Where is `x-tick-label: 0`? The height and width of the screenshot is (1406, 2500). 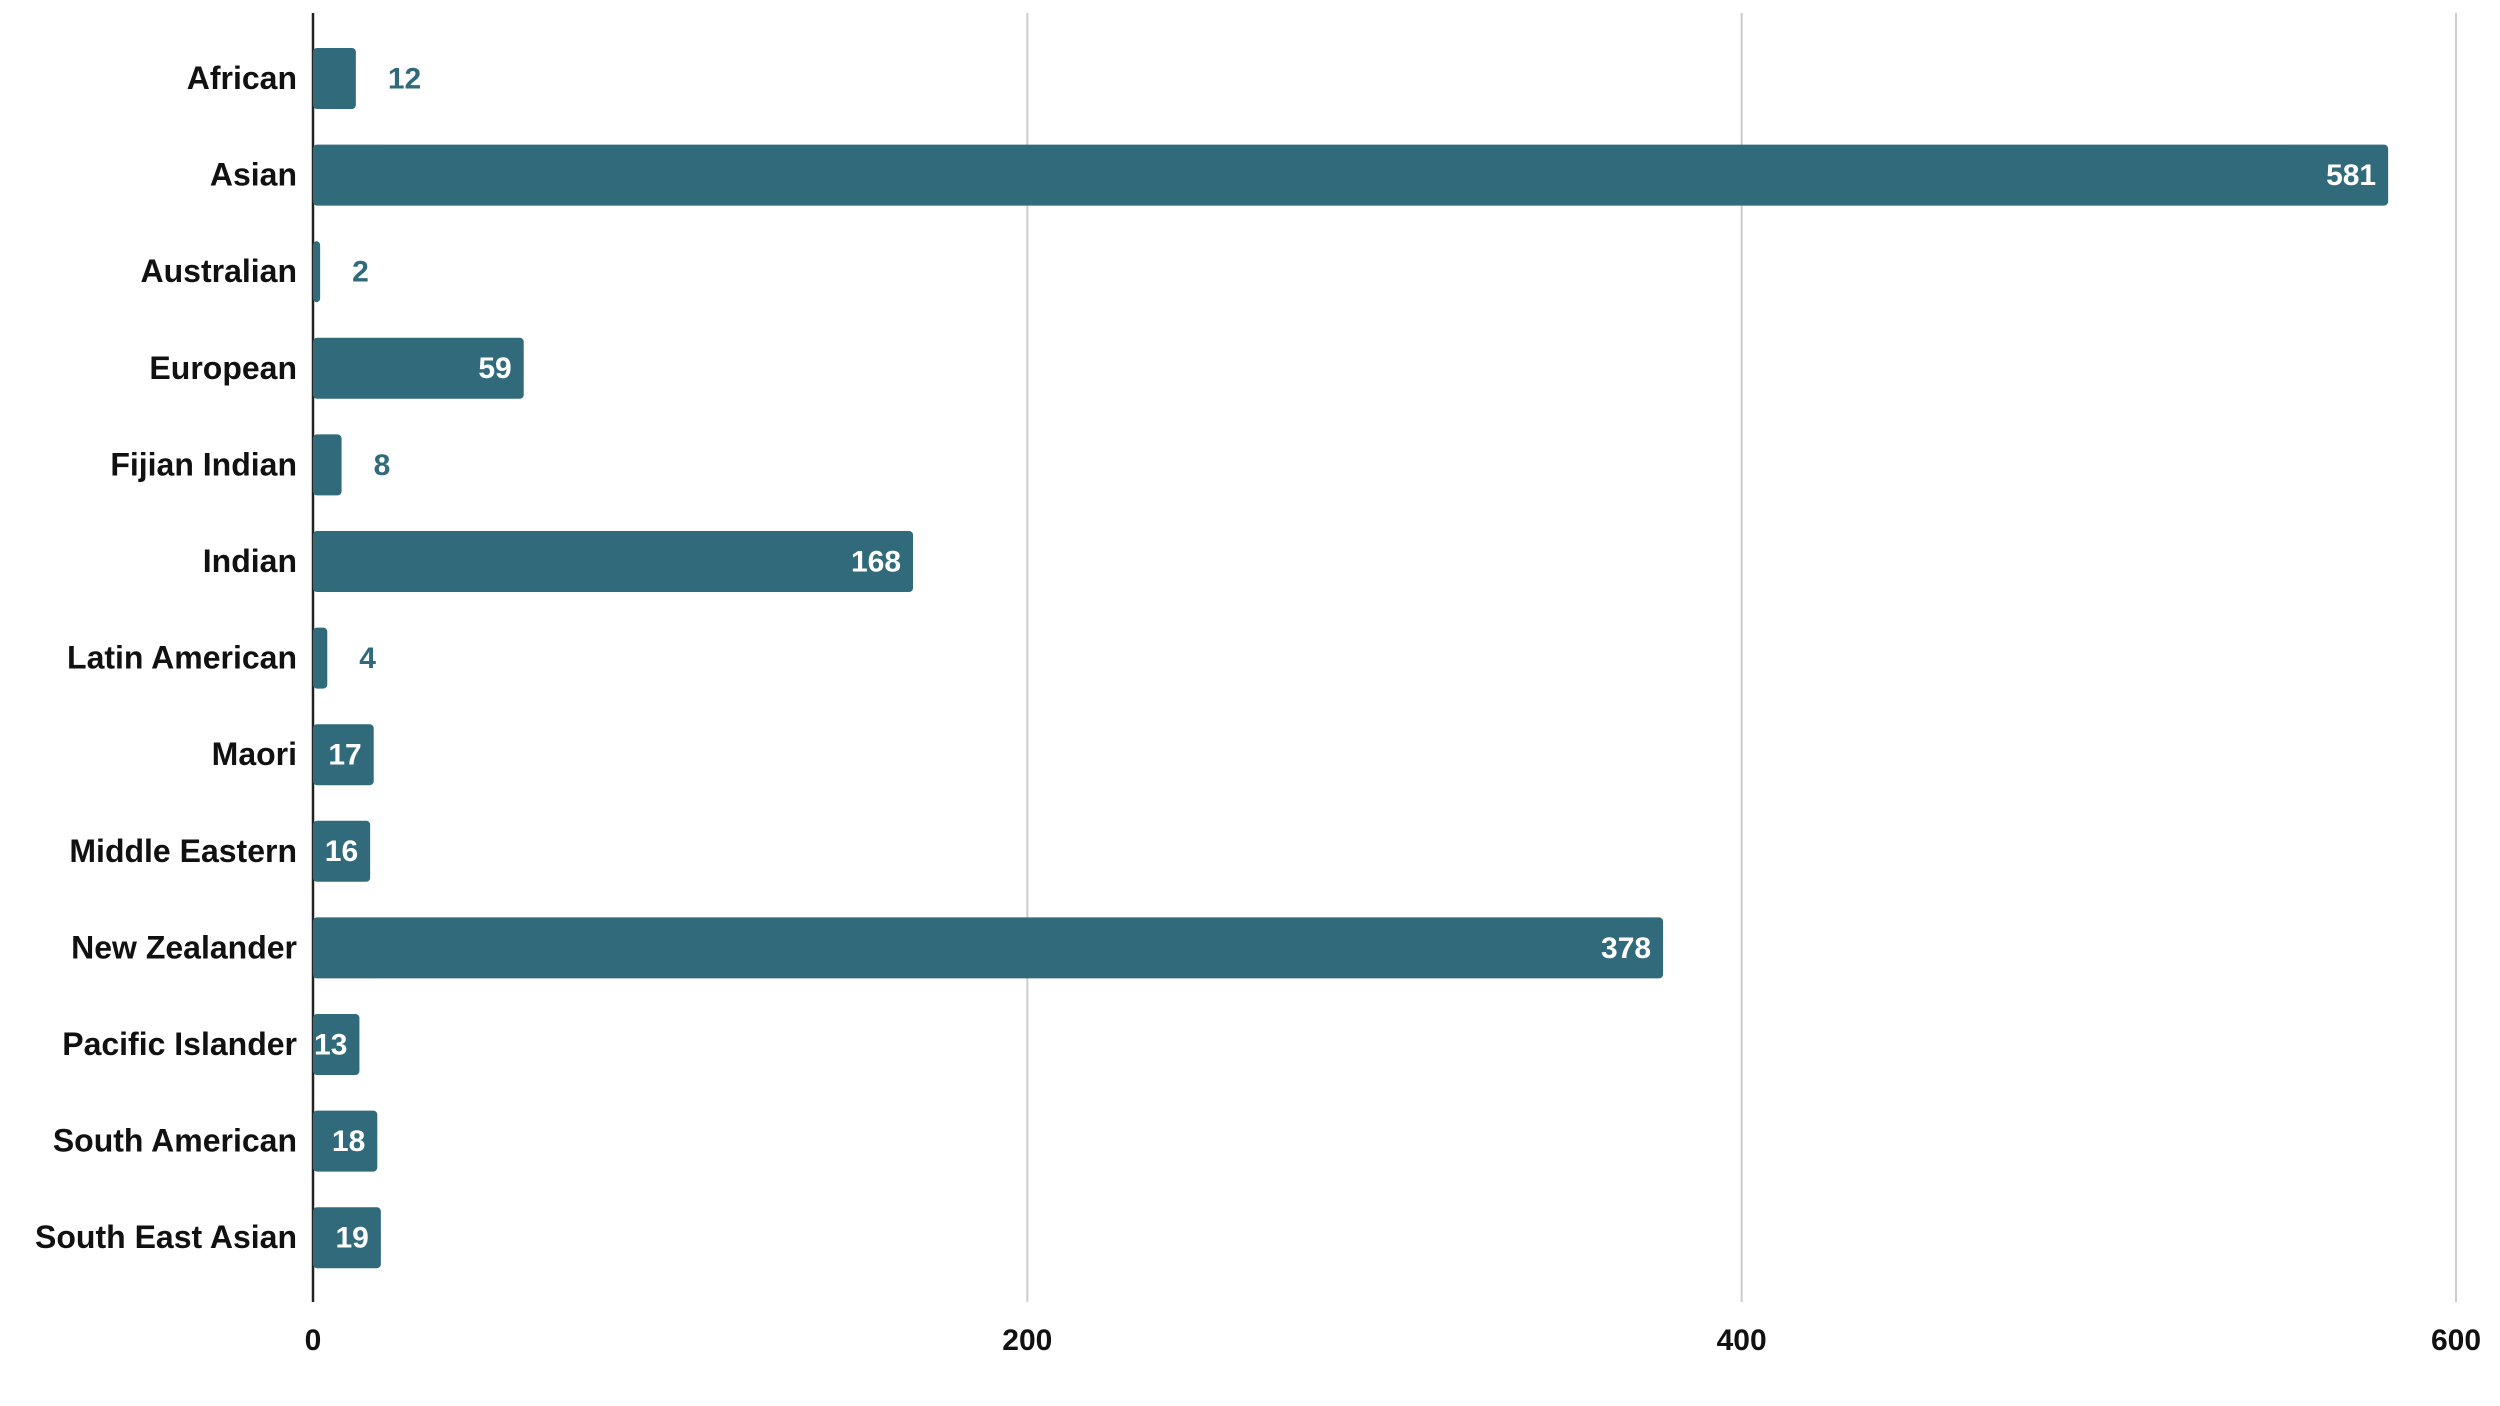 x-tick-label: 0 is located at coordinates (313, 1340).